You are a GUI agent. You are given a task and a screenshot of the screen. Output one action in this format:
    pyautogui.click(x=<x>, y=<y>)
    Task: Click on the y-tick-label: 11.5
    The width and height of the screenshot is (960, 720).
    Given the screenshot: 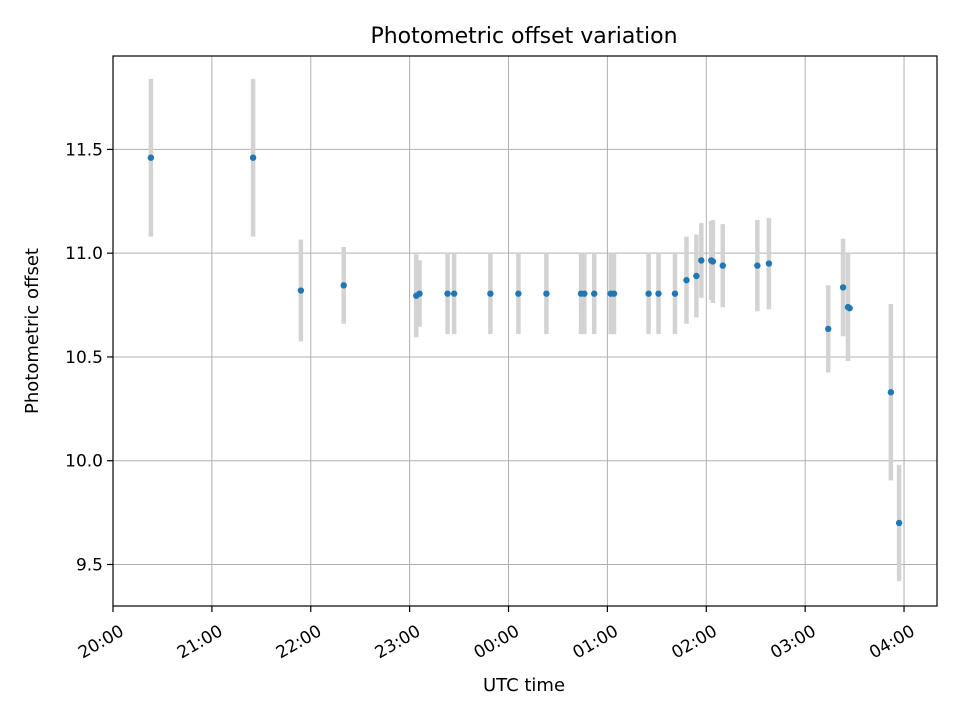 What is the action you would take?
    pyautogui.click(x=84, y=150)
    